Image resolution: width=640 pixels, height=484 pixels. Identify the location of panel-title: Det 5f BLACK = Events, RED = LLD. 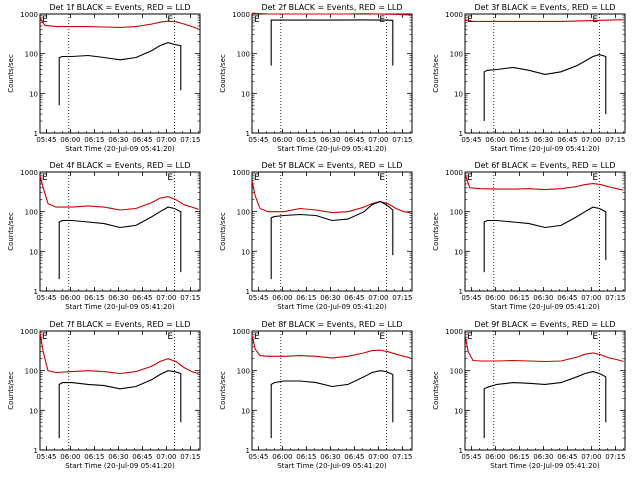
(331, 165).